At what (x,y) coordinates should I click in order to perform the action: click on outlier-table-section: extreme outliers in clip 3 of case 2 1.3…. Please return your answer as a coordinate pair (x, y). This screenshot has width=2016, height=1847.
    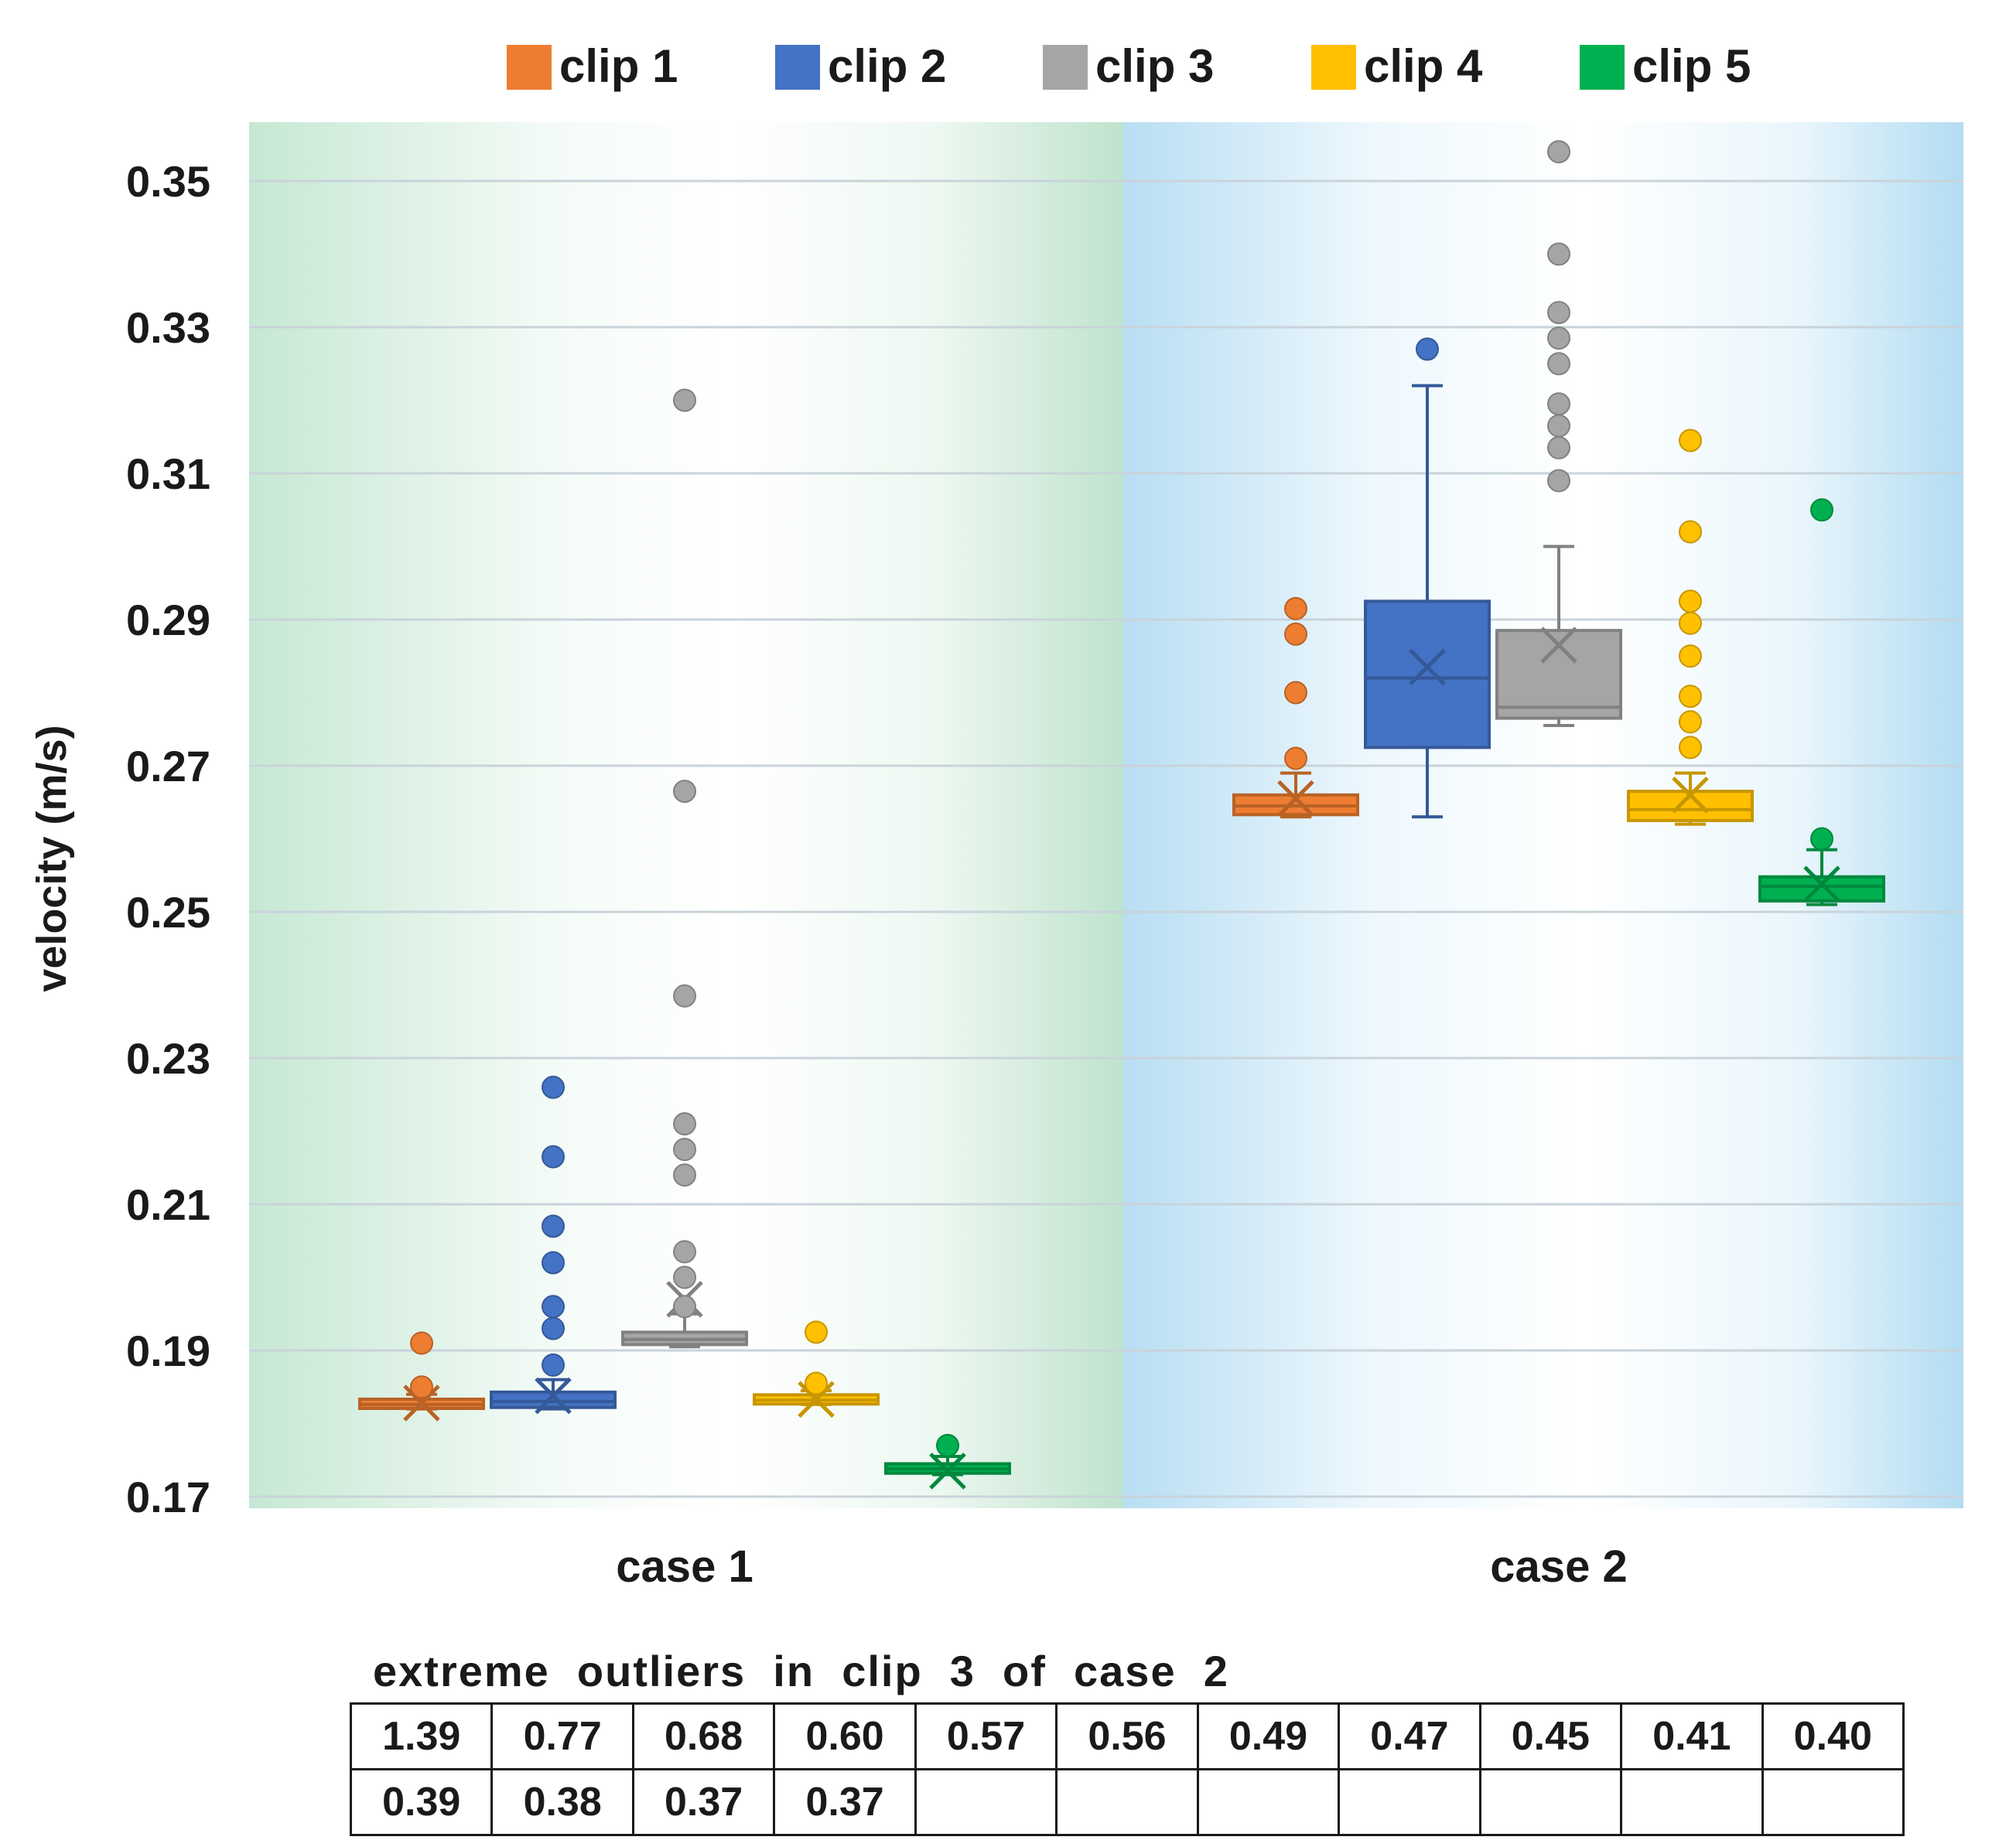
    Looking at the image, I should click on (1127, 1740).